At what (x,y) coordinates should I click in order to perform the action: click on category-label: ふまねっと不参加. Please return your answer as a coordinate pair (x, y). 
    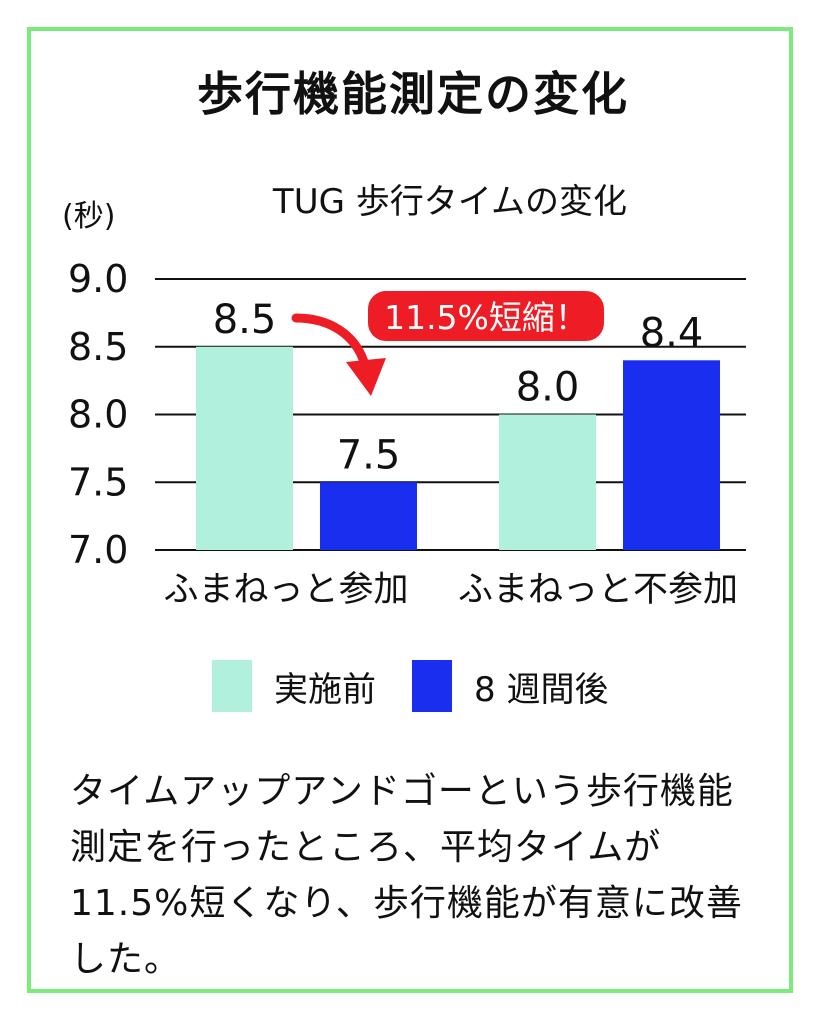
    Looking at the image, I should click on (598, 590).